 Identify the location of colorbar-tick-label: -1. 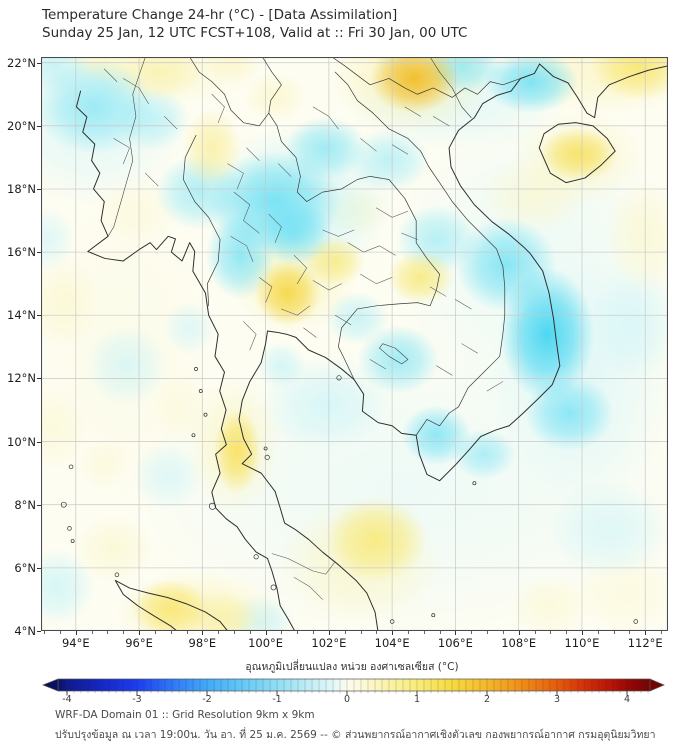
(277, 699).